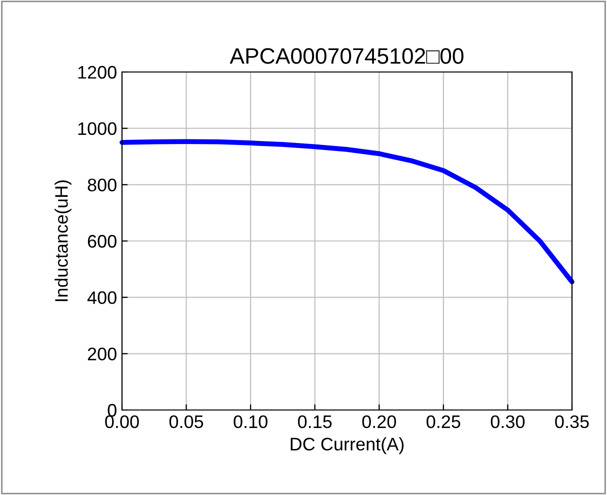  I want to click on x-tick-label: 0.15, so click(315, 421).